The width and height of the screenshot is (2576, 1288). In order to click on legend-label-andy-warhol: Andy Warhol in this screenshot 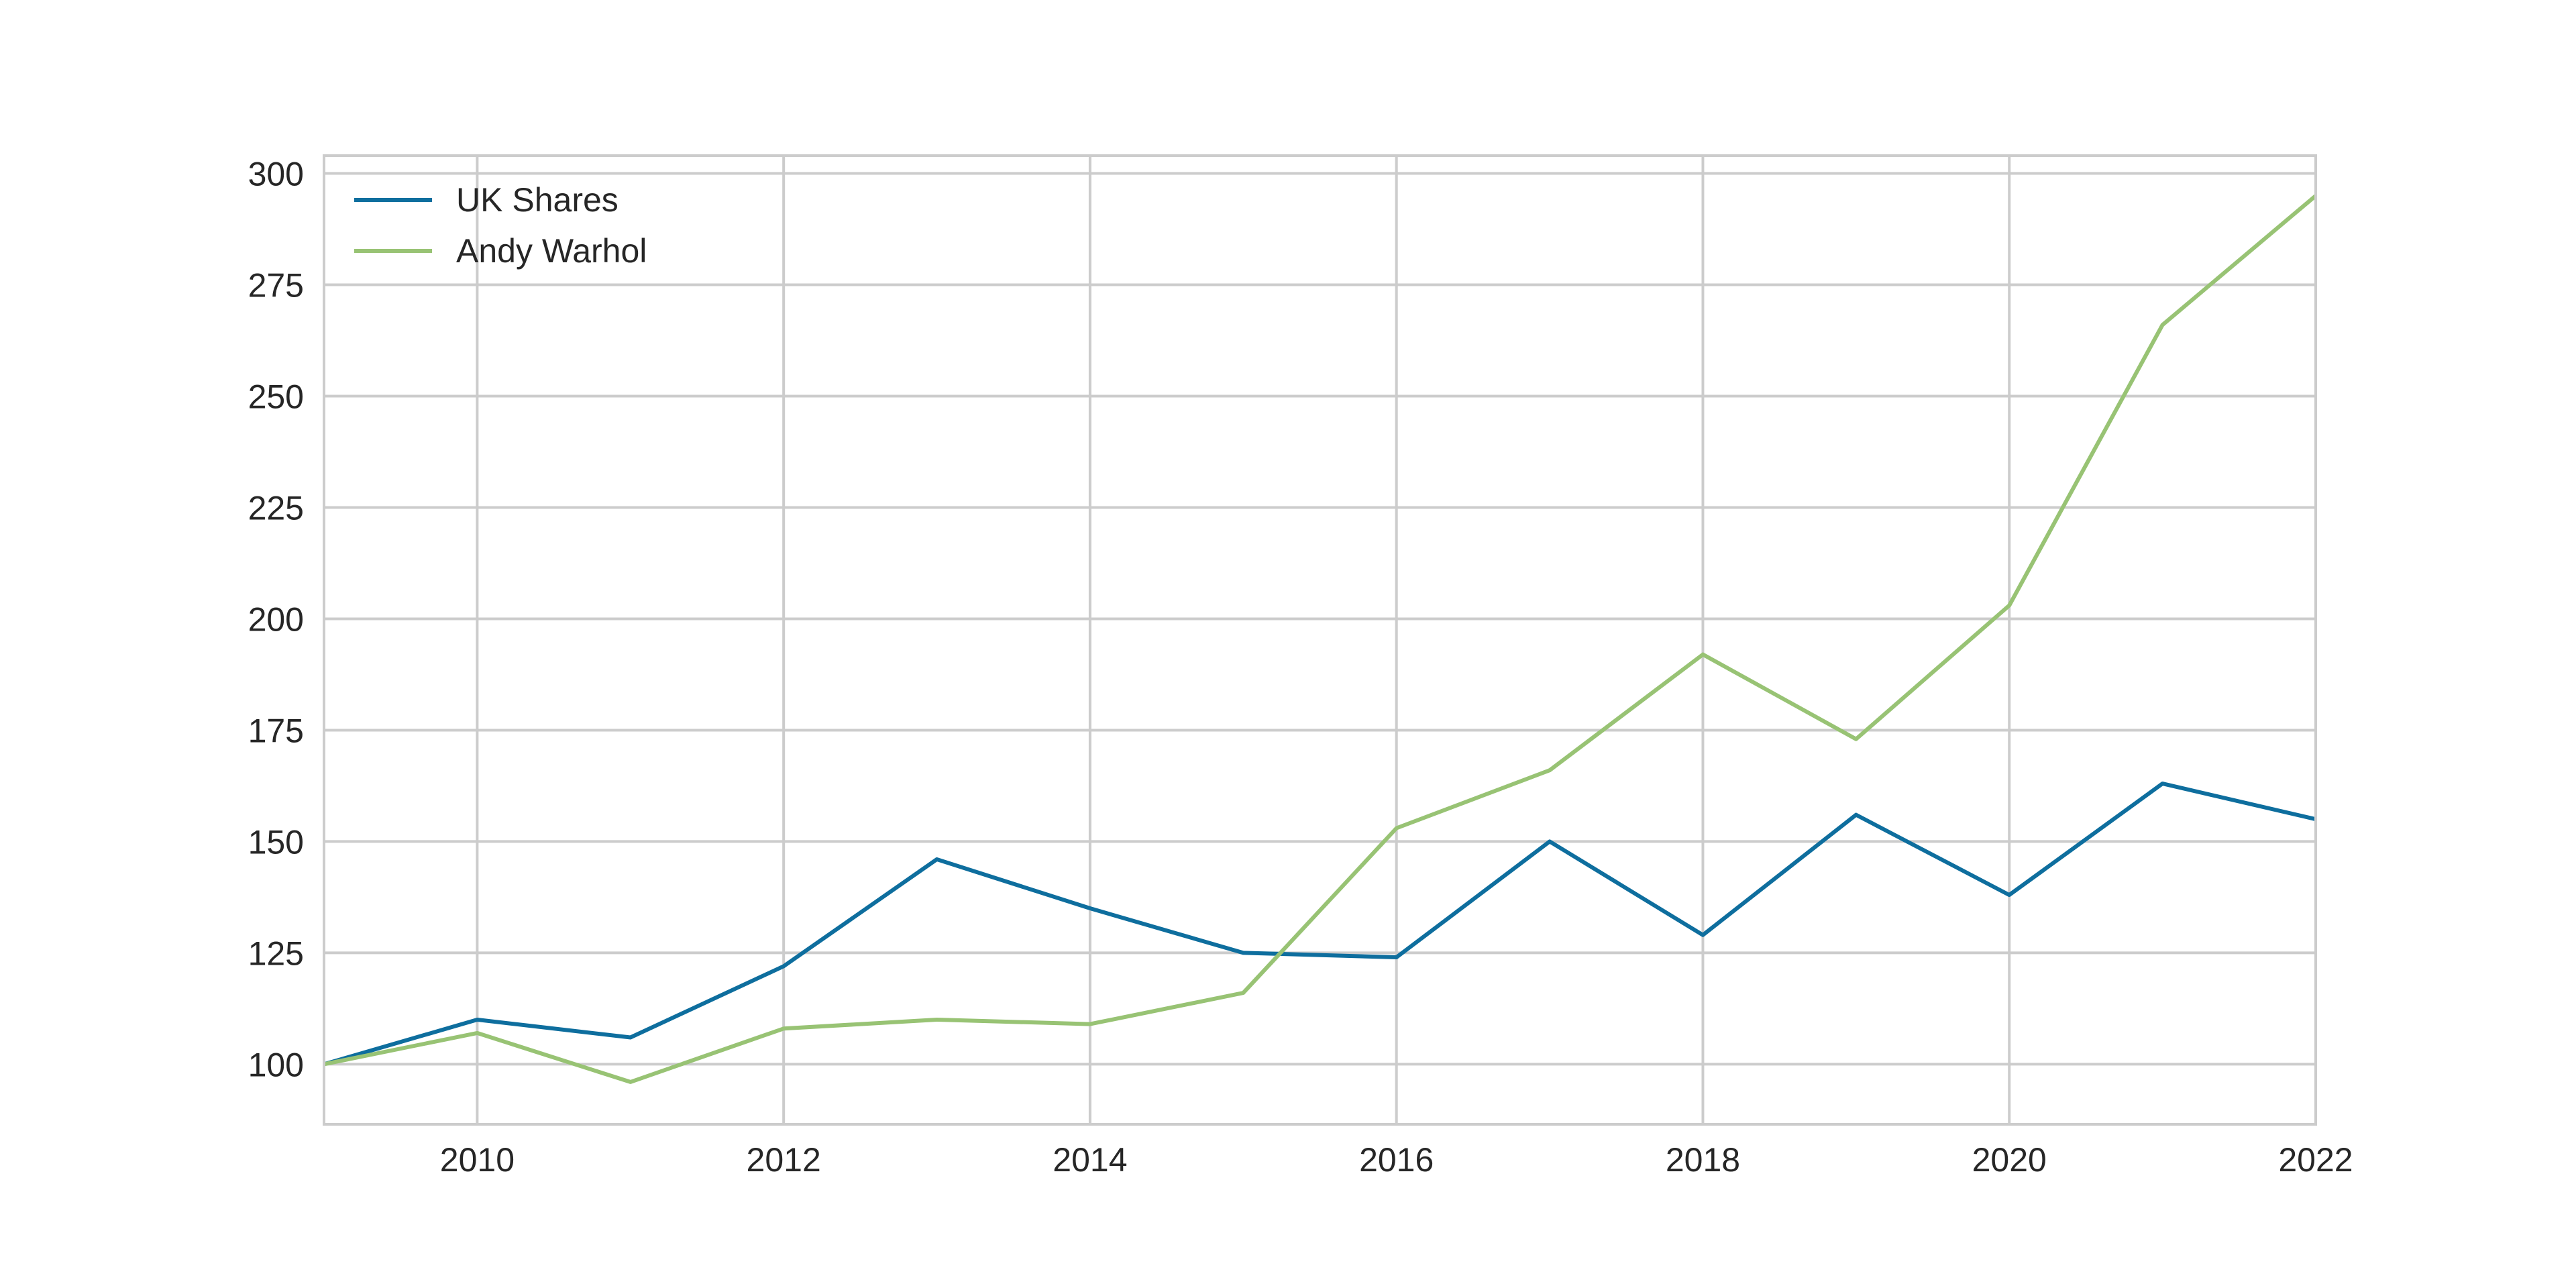, I will do `click(551, 251)`.